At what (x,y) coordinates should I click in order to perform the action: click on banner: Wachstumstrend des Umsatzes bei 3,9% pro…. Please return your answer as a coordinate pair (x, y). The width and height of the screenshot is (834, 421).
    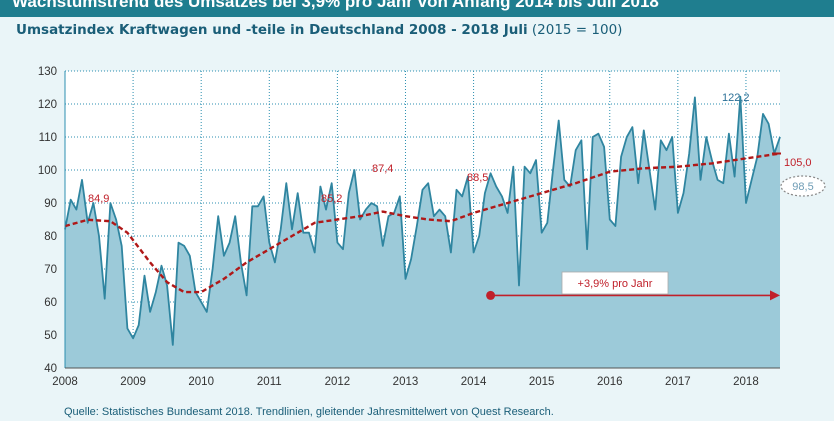
    Looking at the image, I should click on (417, 8).